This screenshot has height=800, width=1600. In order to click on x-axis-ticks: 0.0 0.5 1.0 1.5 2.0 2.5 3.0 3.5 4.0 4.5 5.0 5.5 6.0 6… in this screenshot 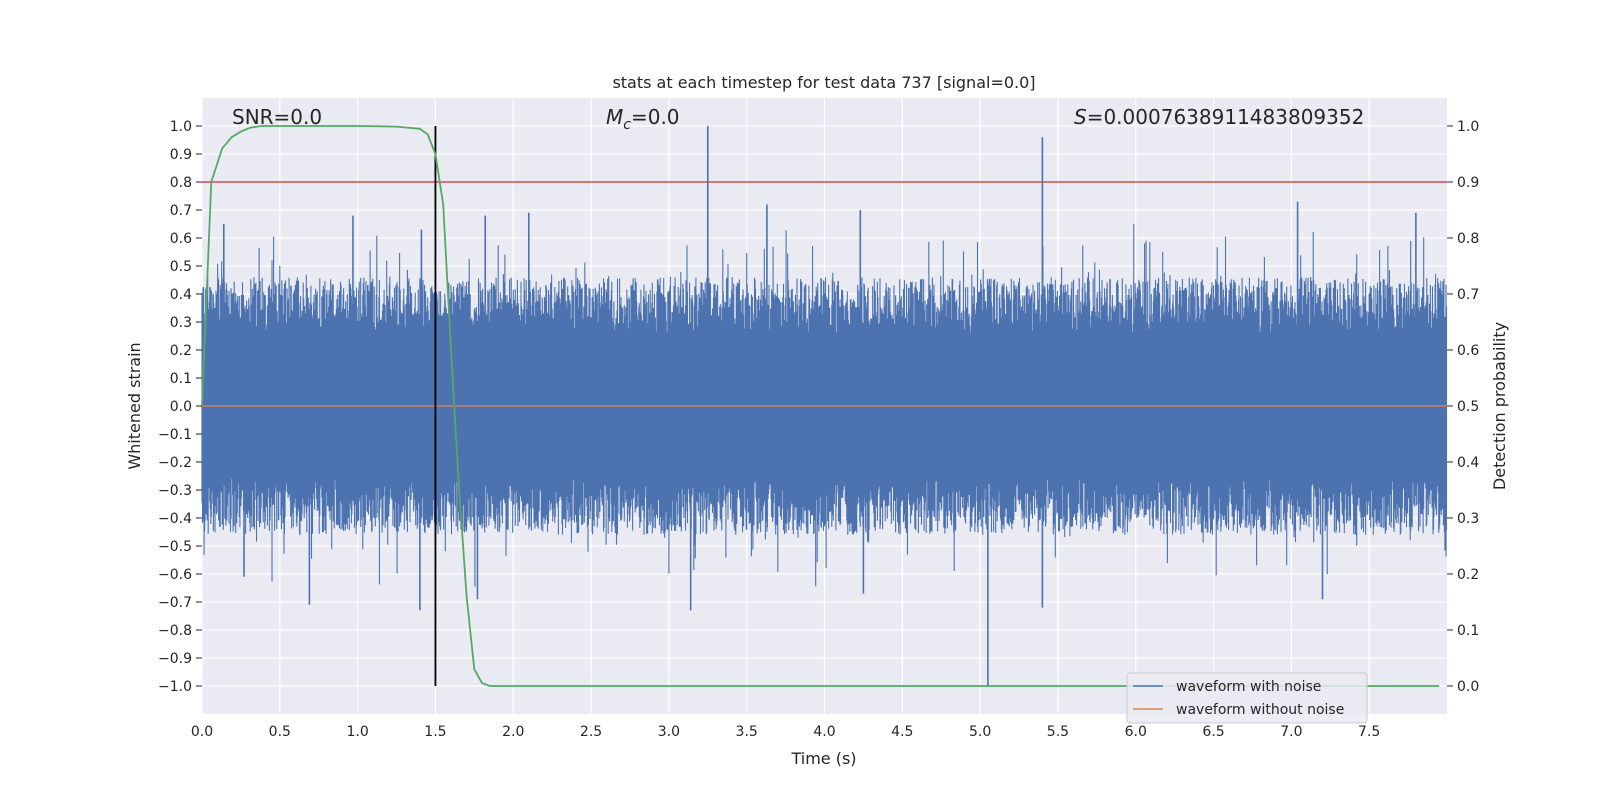, I will do `click(785, 732)`.